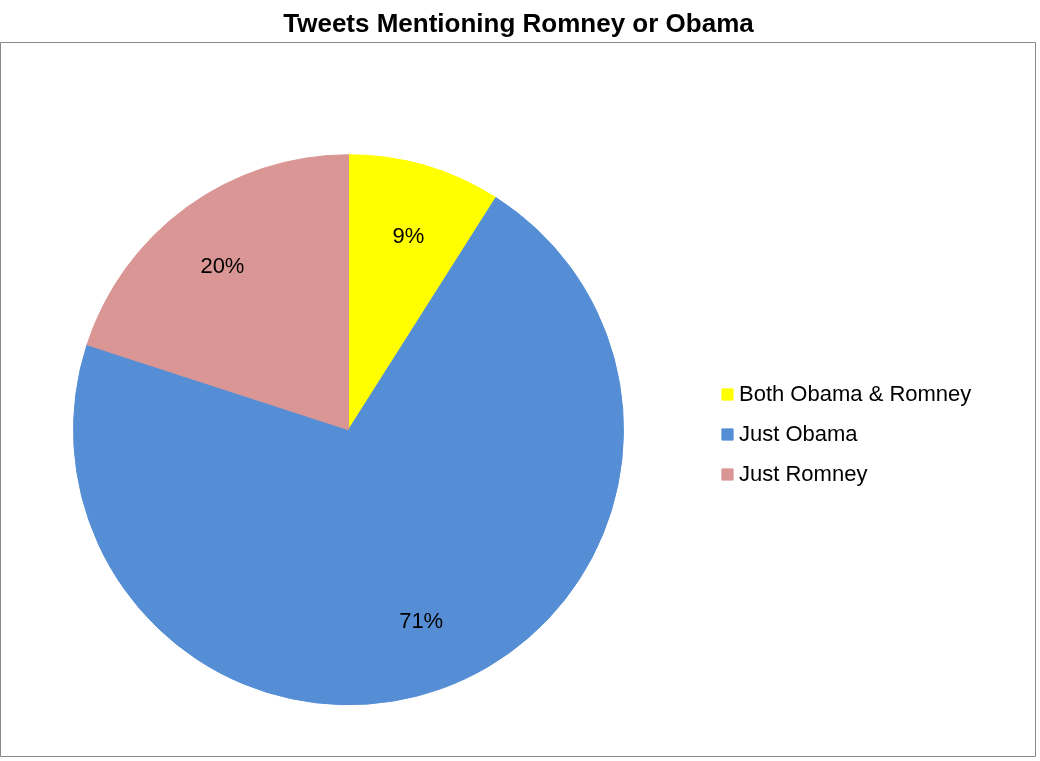  What do you see at coordinates (803, 474) in the screenshot?
I see `legend-label: Just Romney` at bounding box center [803, 474].